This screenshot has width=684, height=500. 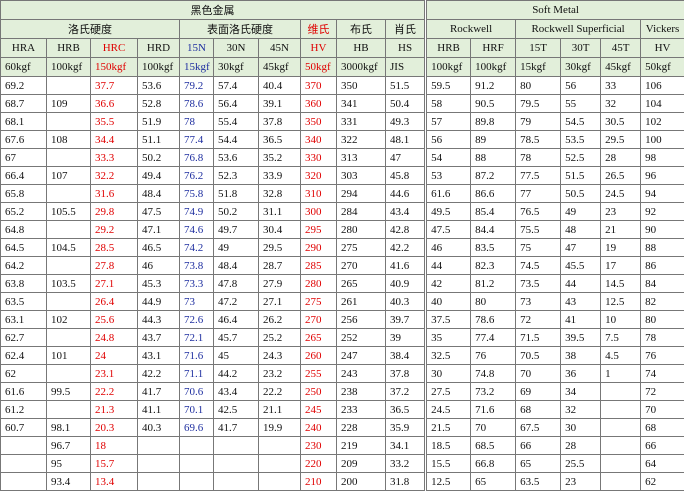 I want to click on cell: 37.8, so click(x=279, y=121).